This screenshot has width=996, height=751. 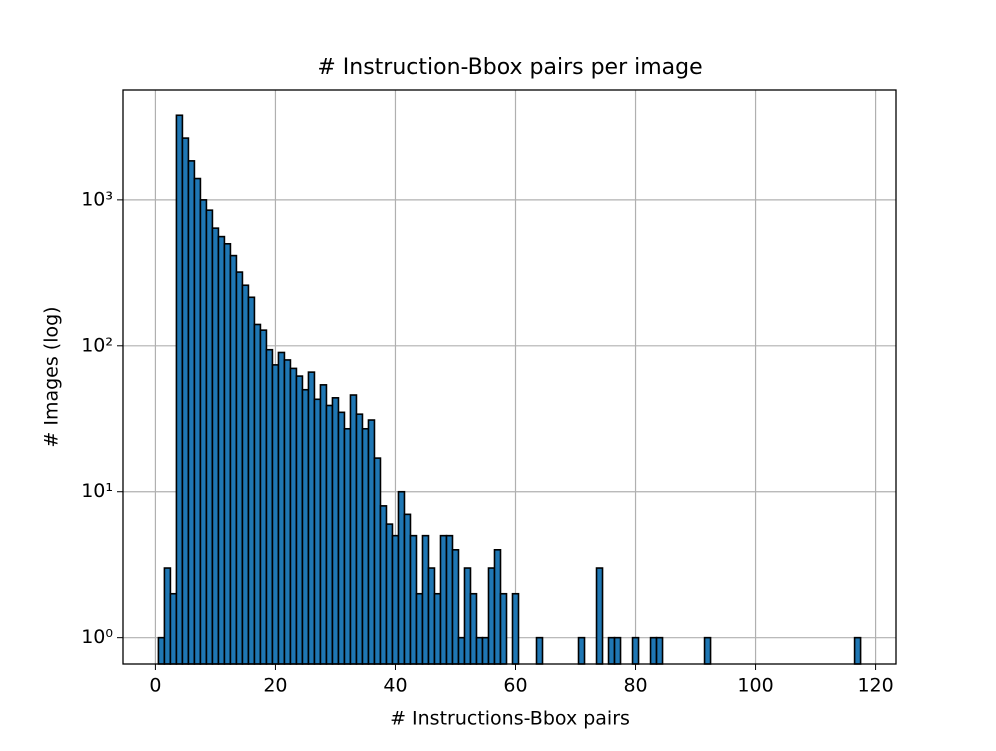 What do you see at coordinates (155, 686) in the screenshot?
I see `x-tick-label: 0` at bounding box center [155, 686].